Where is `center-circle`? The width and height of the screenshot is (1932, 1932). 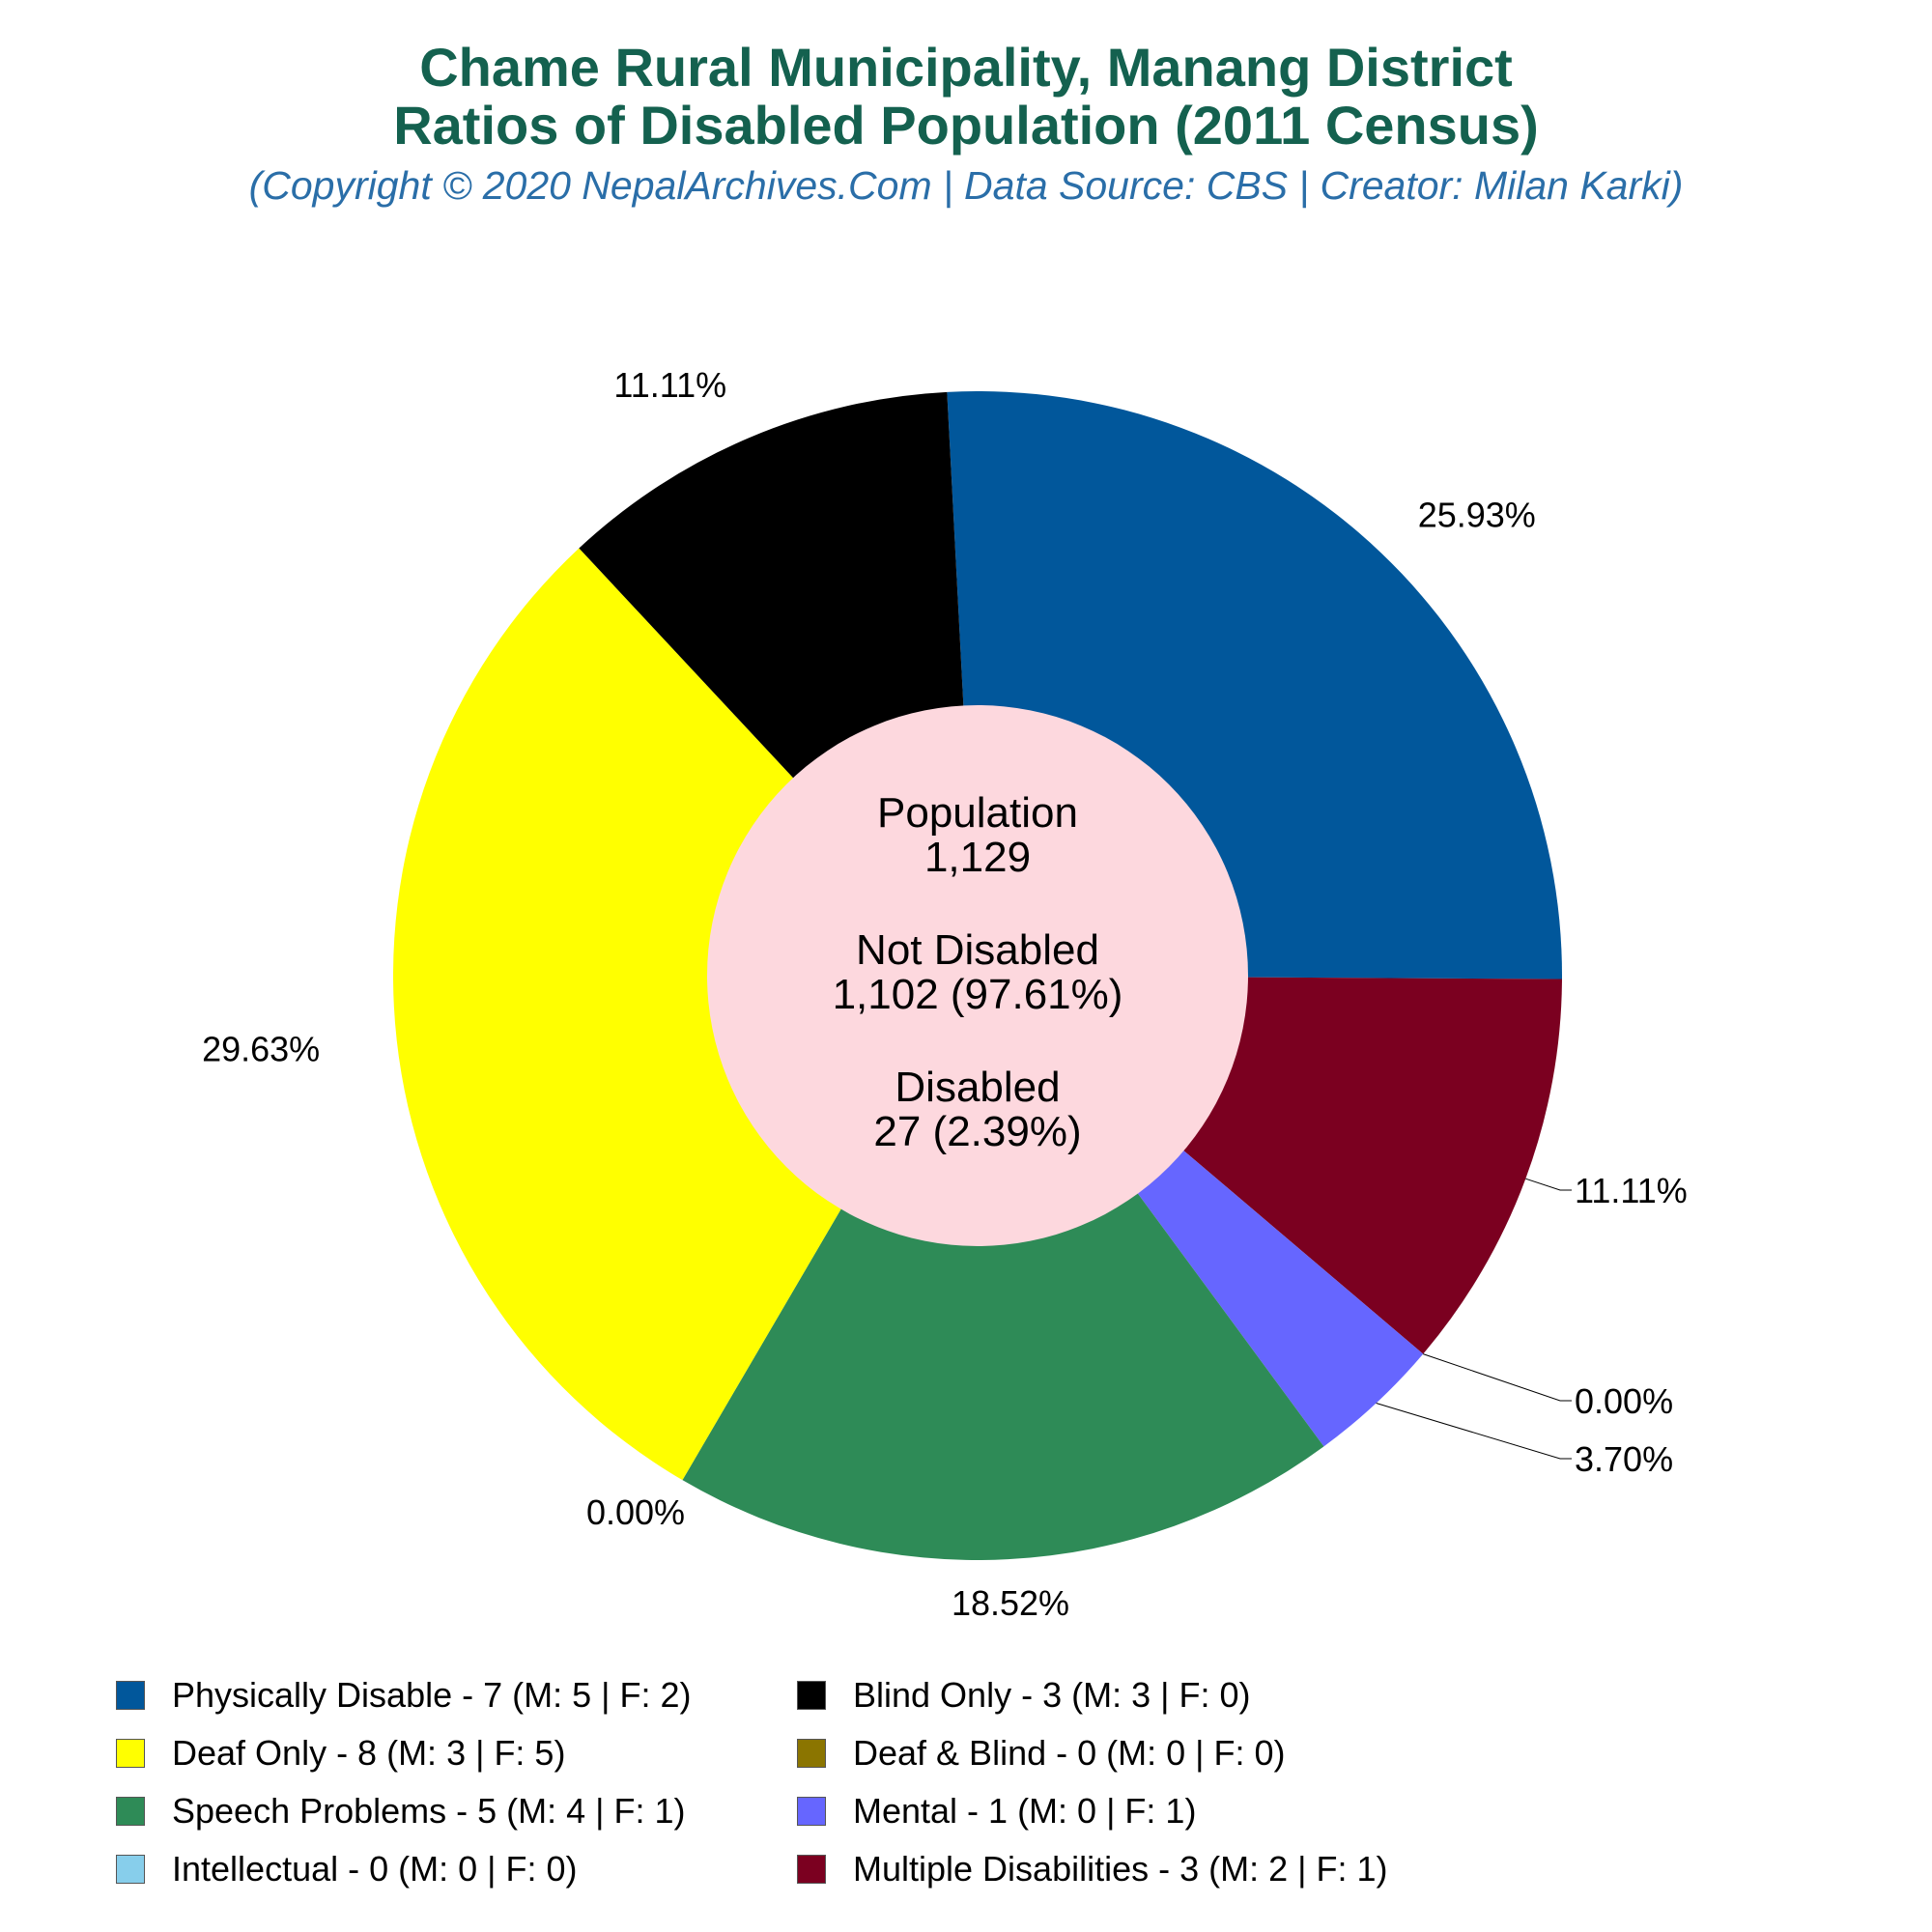
center-circle is located at coordinates (977, 975).